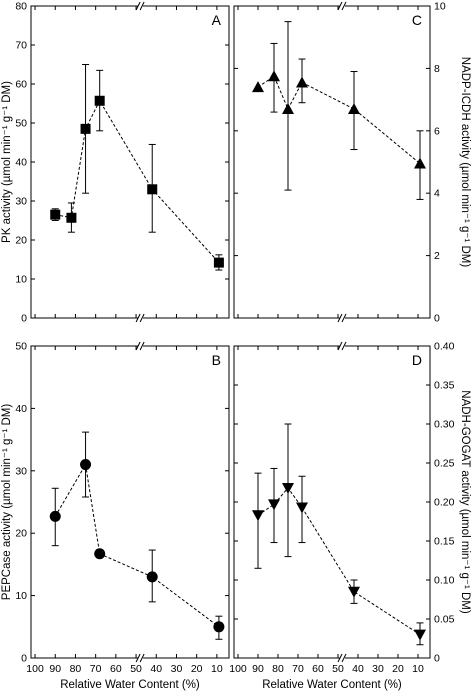 Image resolution: width=474 pixels, height=692 pixels. I want to click on y-tick-label: 0.10, so click(444, 581).